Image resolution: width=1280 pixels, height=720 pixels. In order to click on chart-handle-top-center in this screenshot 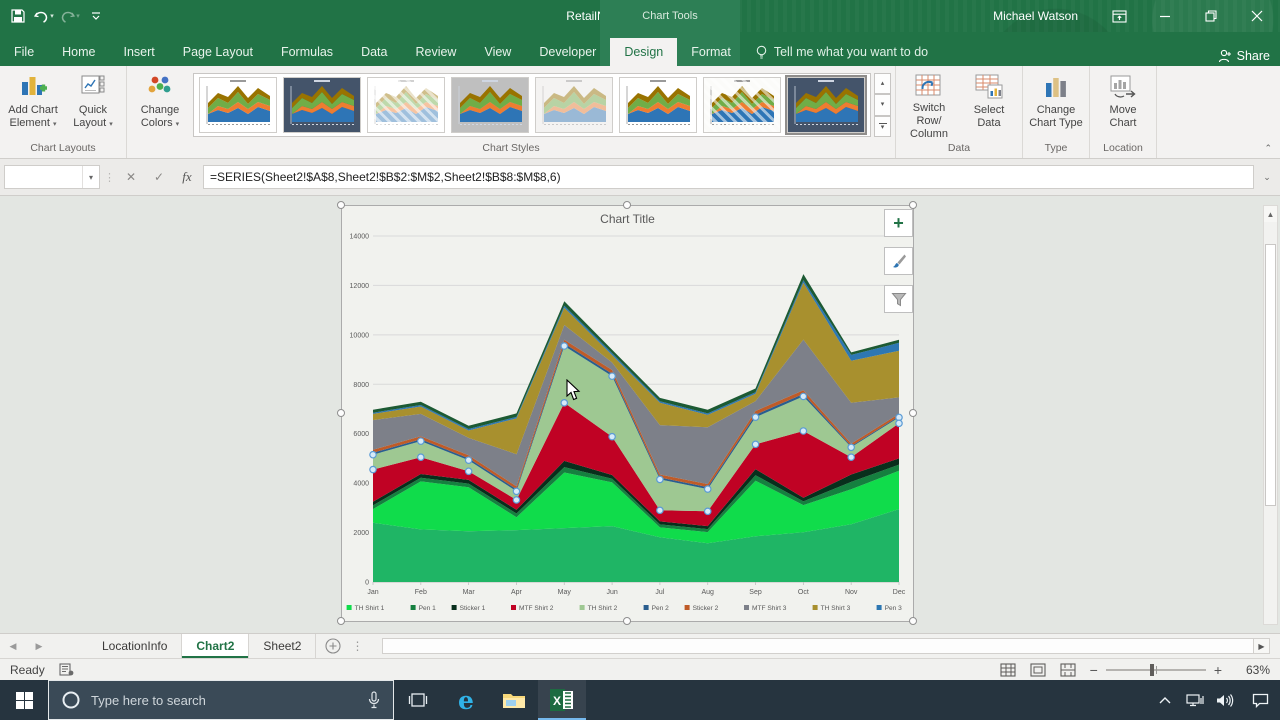, I will do `click(627, 205)`.